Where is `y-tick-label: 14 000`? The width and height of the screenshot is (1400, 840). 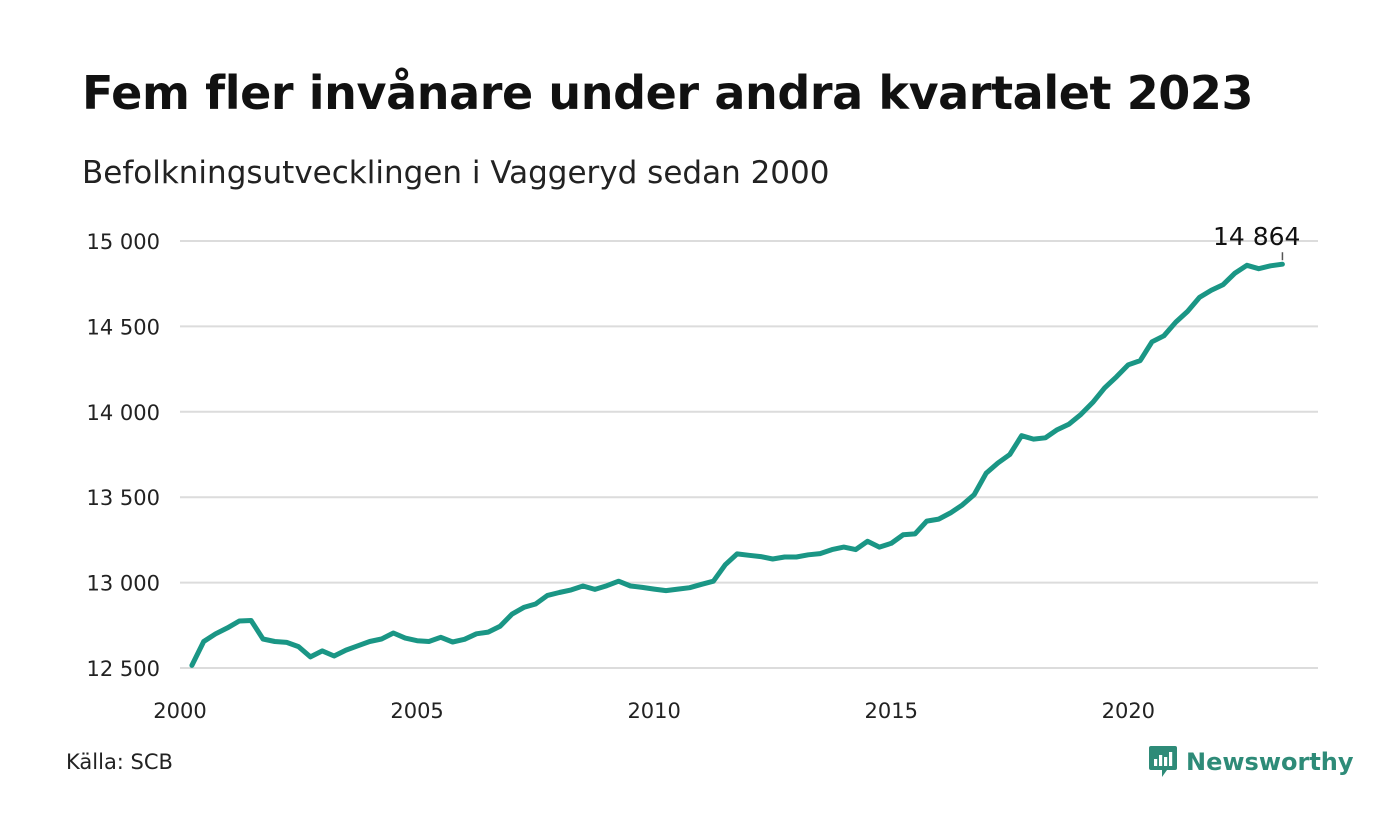 y-tick-label: 14 000 is located at coordinates (123, 413).